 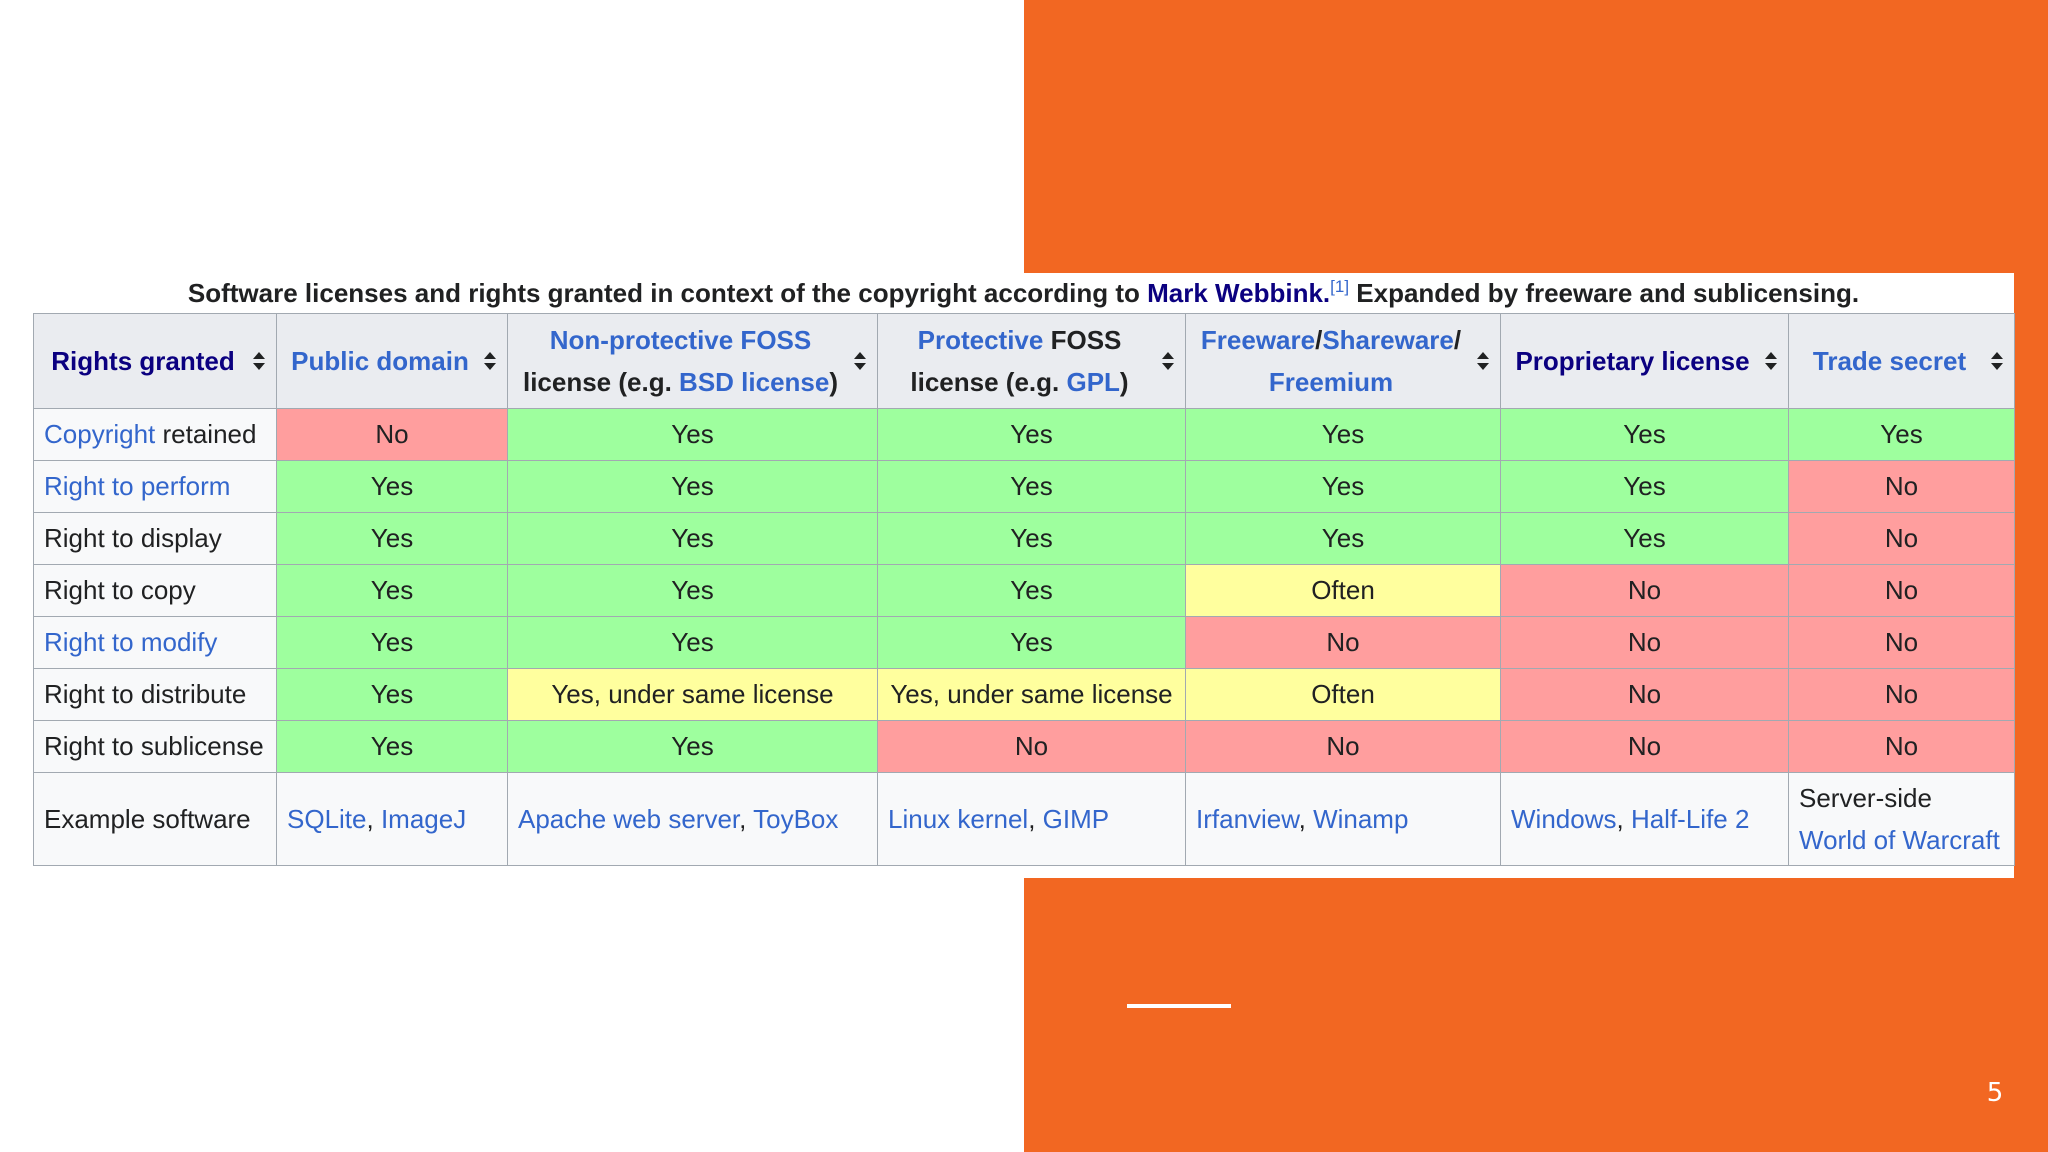 I want to click on trade-secret-link: Trade secret, so click(x=1889, y=361).